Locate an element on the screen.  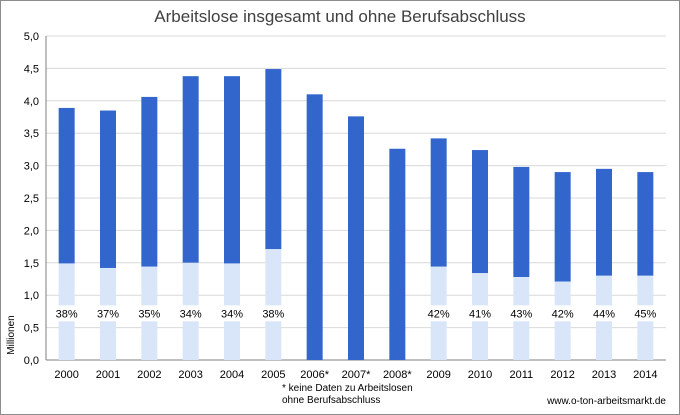
x-tick-label: 2012 is located at coordinates (562, 375).